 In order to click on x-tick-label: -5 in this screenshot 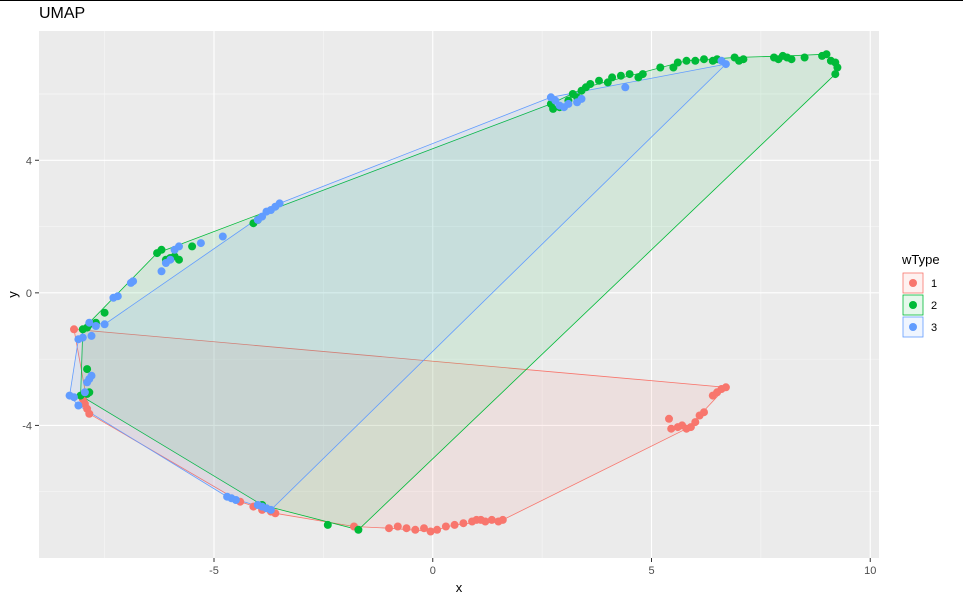, I will do `click(214, 571)`.